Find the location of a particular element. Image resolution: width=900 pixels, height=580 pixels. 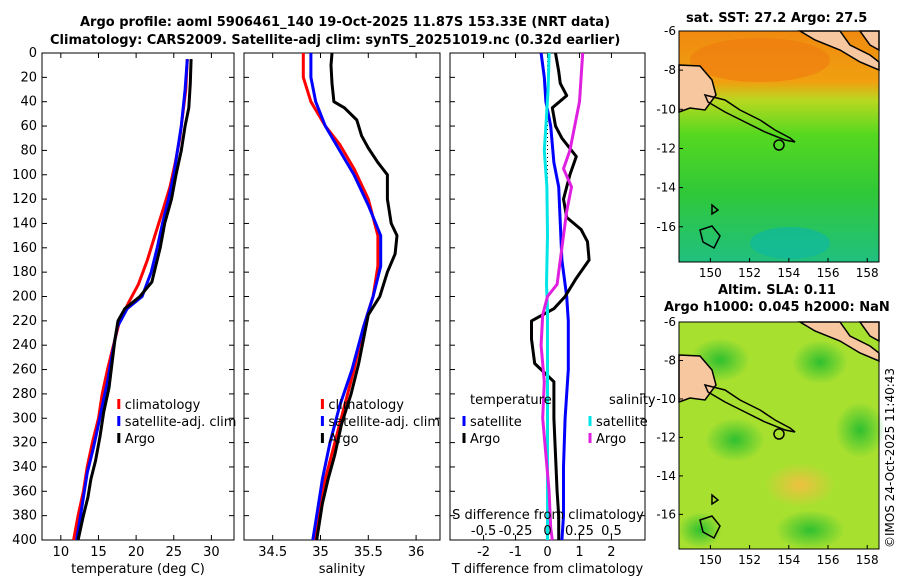

depth-tick-label: 60 is located at coordinates (28, 126).